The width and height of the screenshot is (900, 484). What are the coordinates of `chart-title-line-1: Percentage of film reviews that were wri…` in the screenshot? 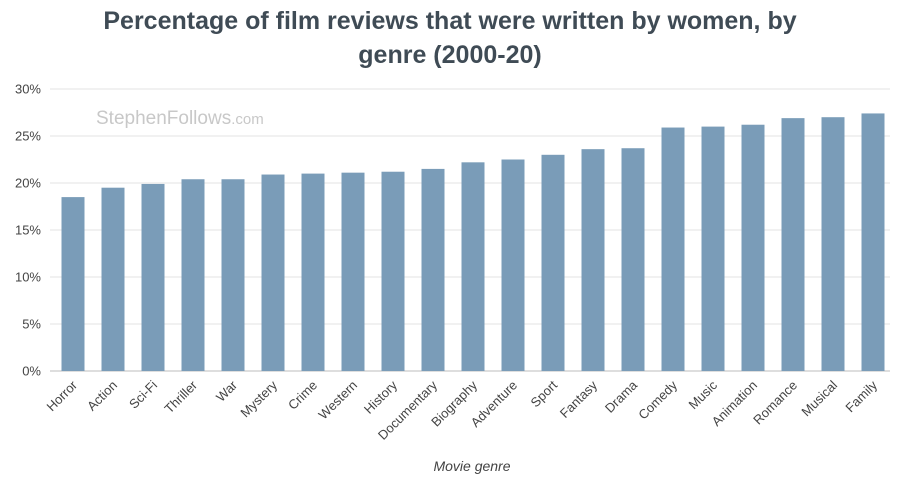 It's located at (450, 21).